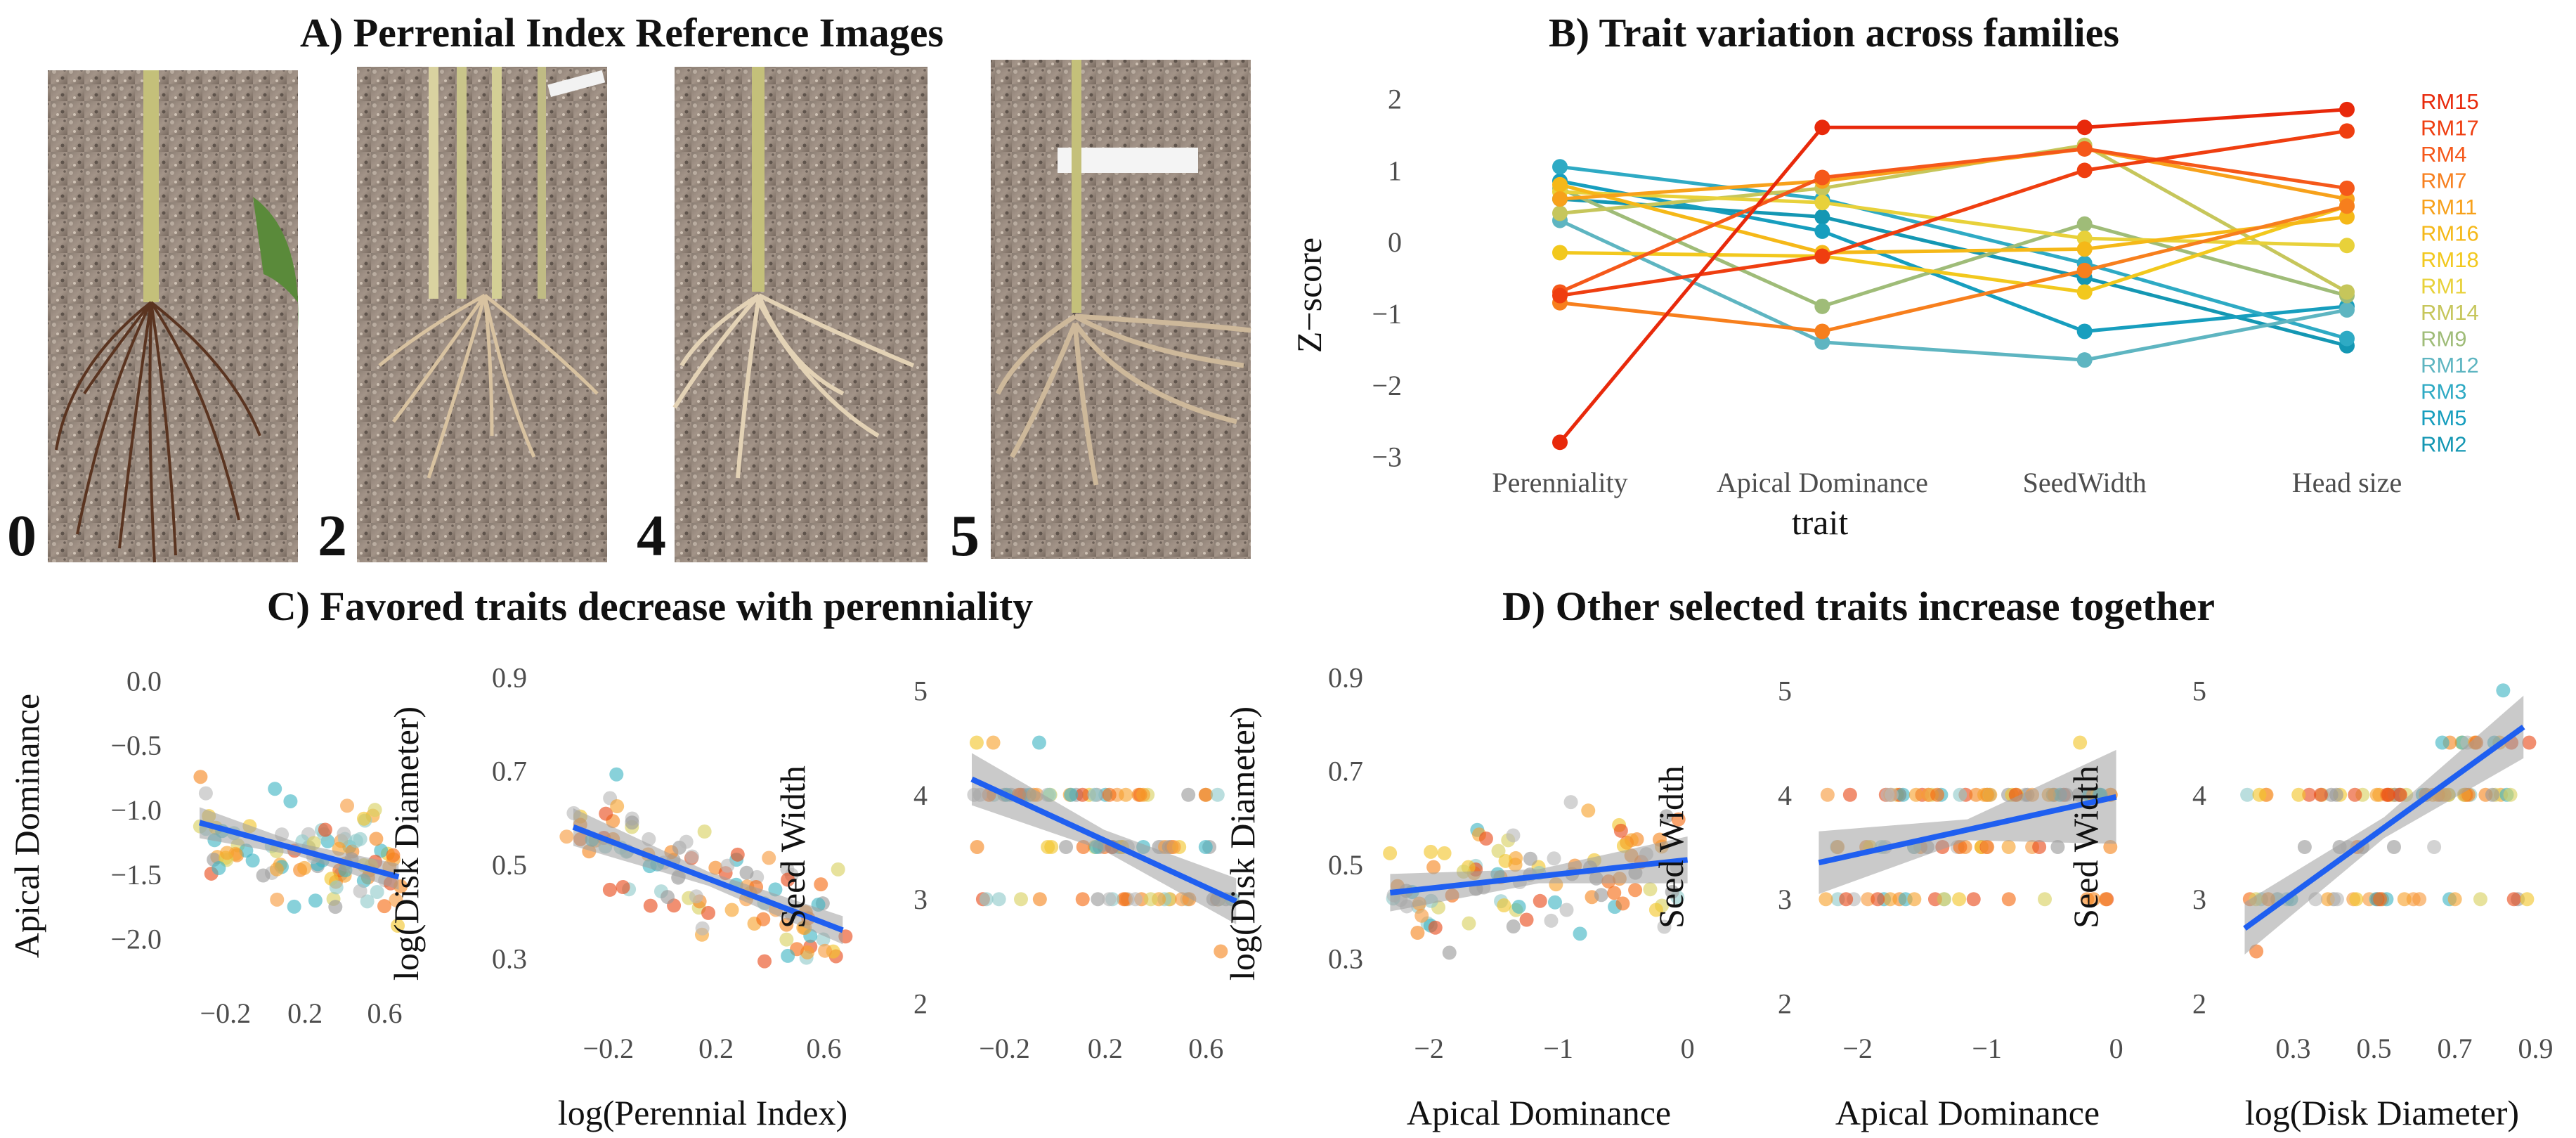  I want to click on y-tick-label: 0.0, so click(144, 681).